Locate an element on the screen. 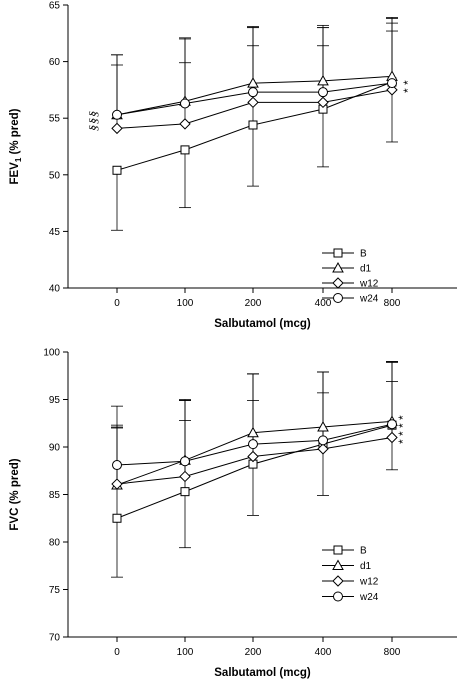 Image resolution: width=465 pixels, height=680 pixels. fvc-legend-label: w12 is located at coordinates (369, 582).